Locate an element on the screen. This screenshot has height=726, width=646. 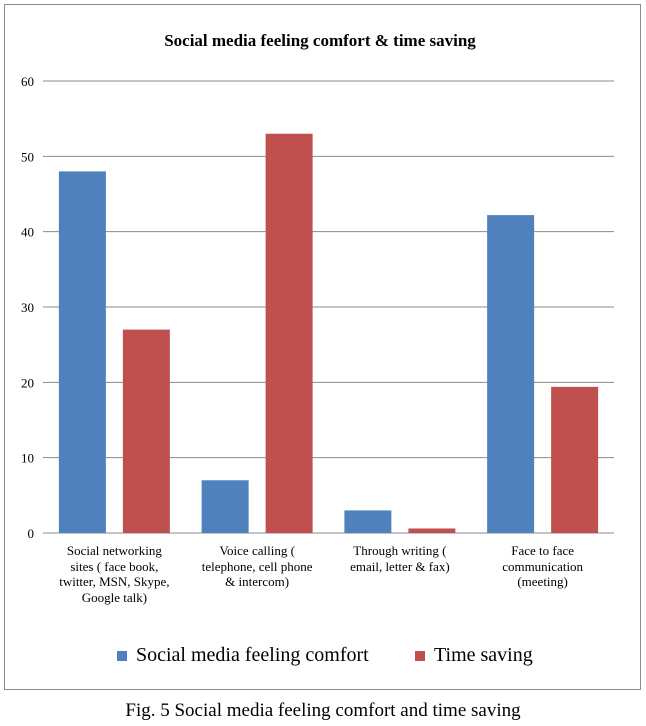
x-category-label-line: telephone, cell phone is located at coordinates (257, 566).